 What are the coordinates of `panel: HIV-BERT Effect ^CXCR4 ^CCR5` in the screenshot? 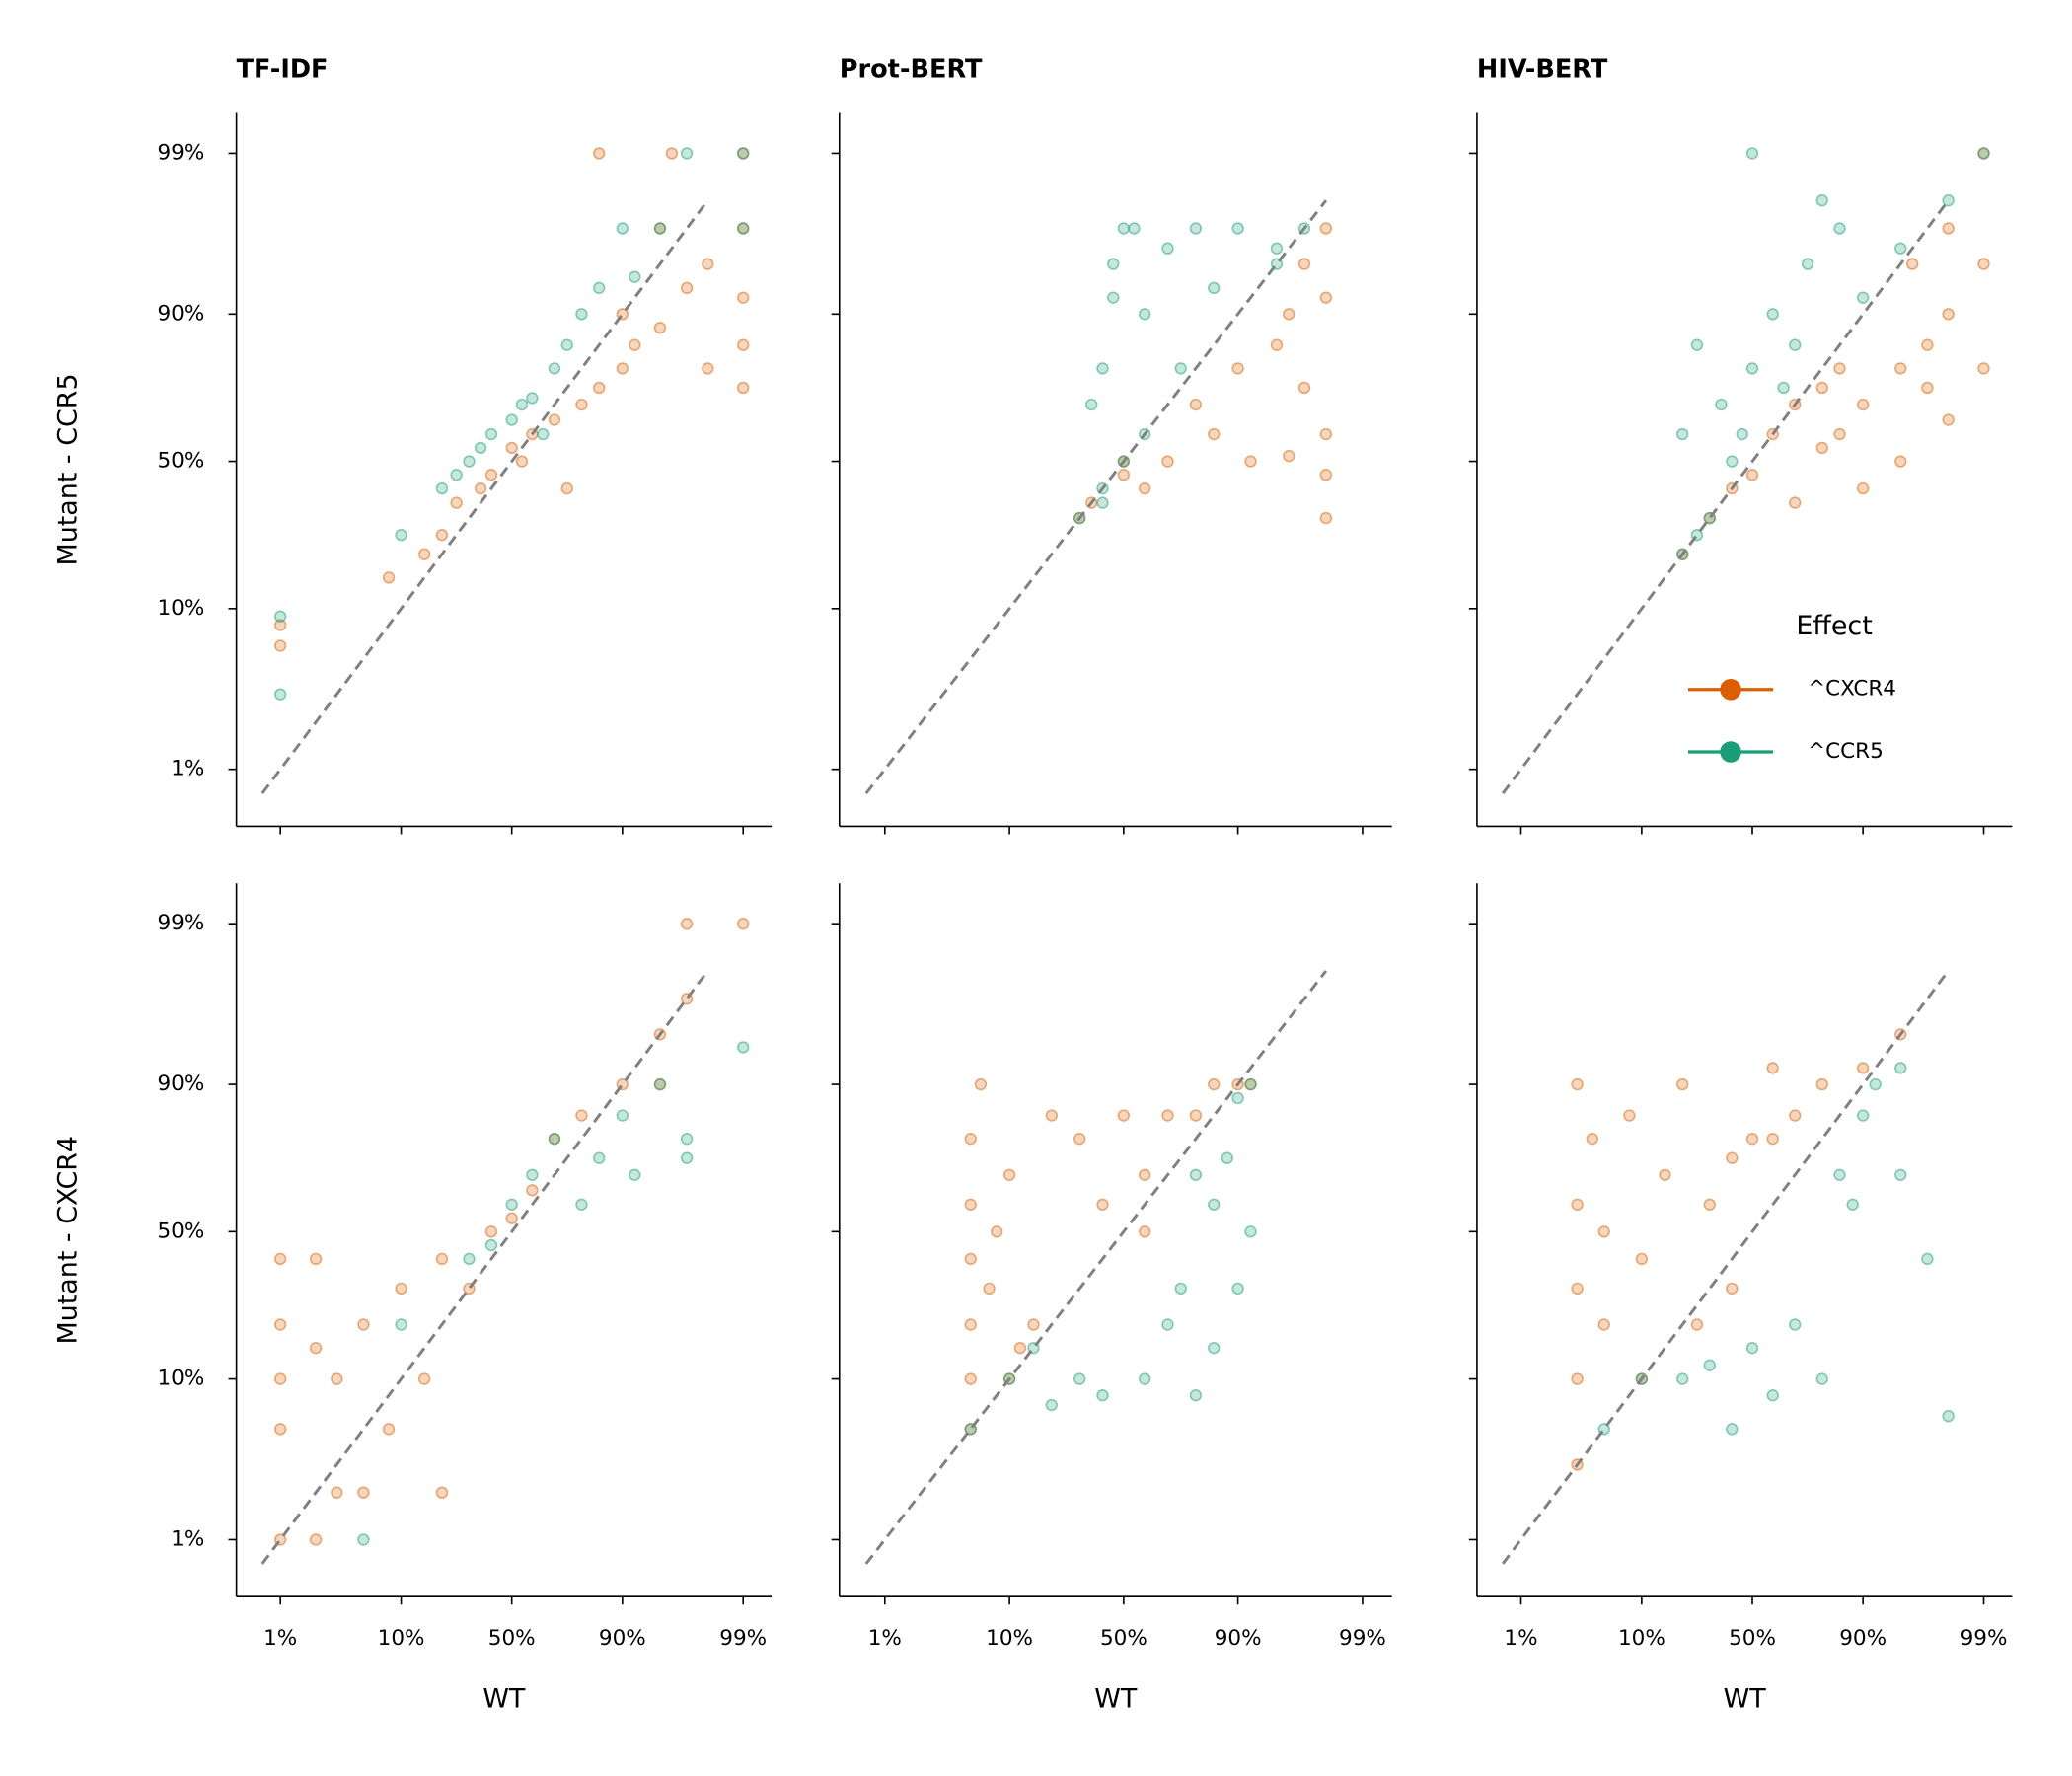 It's located at (1741, 444).